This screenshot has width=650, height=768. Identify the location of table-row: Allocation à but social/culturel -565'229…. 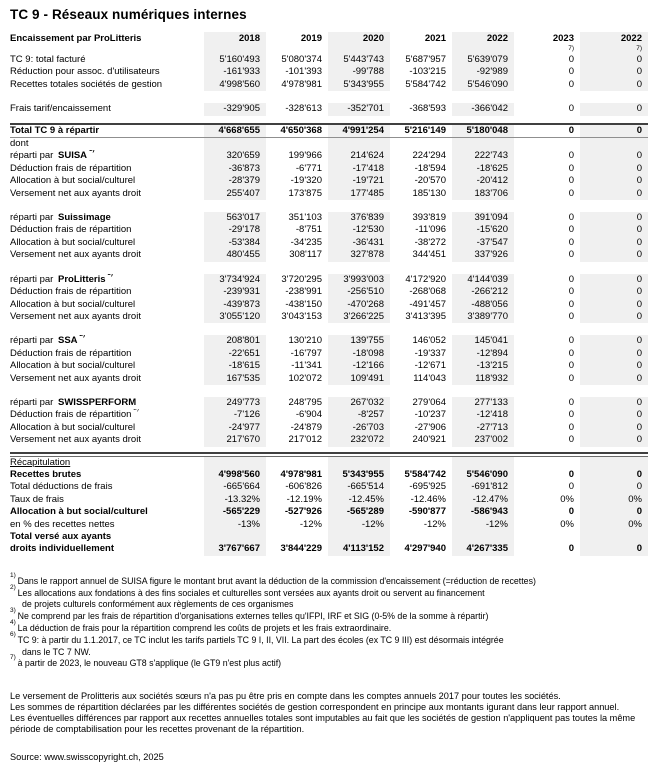
(329, 512).